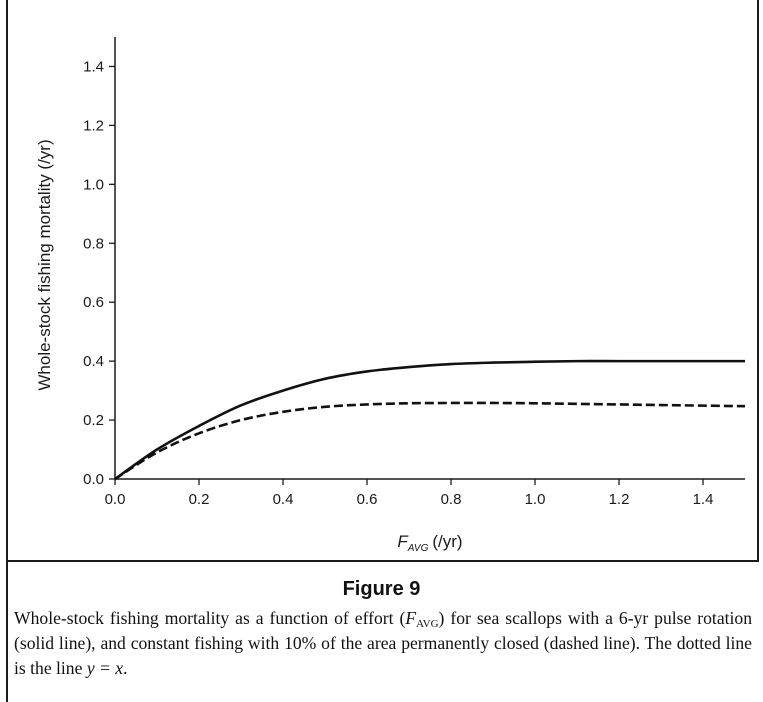 The height and width of the screenshot is (702, 763). Describe the element at coordinates (7, 351) in the screenshot. I see `figure-frame-left` at that location.